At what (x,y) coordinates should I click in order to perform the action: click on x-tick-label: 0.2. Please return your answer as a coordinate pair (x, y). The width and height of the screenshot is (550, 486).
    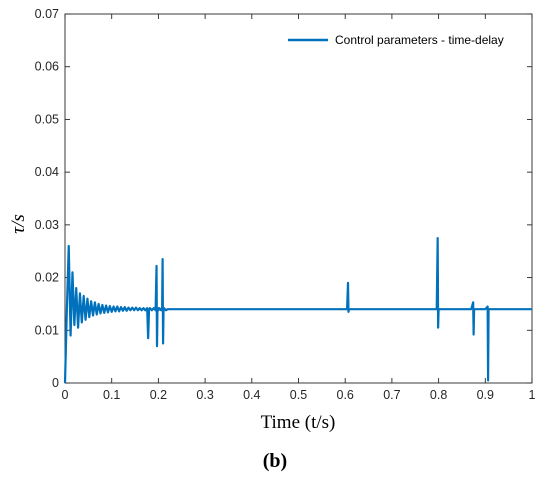
    Looking at the image, I should click on (158, 395).